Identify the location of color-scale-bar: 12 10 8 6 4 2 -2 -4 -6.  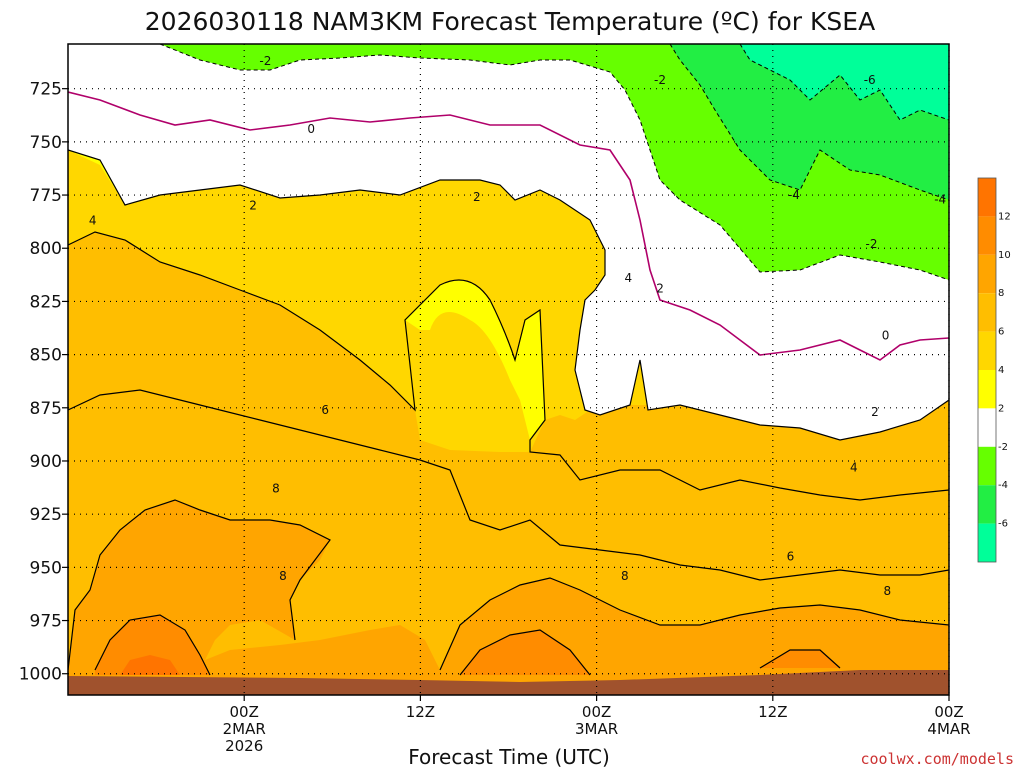
(994, 370).